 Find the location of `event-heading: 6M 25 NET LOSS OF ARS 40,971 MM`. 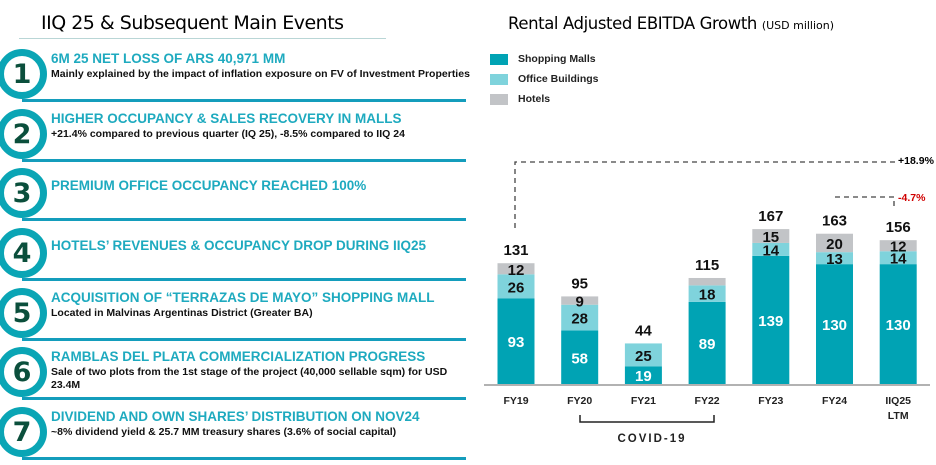

event-heading: 6M 25 NET LOSS OF ARS 40,971 MM is located at coordinates (168, 58).